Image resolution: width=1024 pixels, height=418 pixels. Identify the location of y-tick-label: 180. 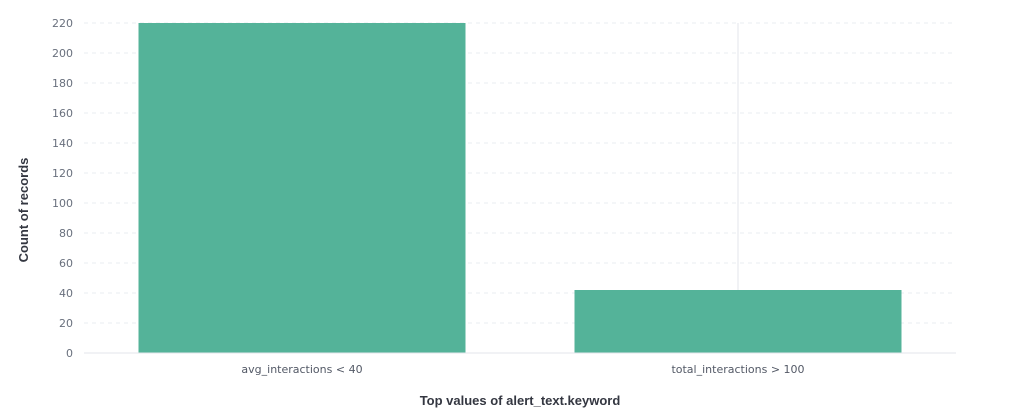
(62, 83).